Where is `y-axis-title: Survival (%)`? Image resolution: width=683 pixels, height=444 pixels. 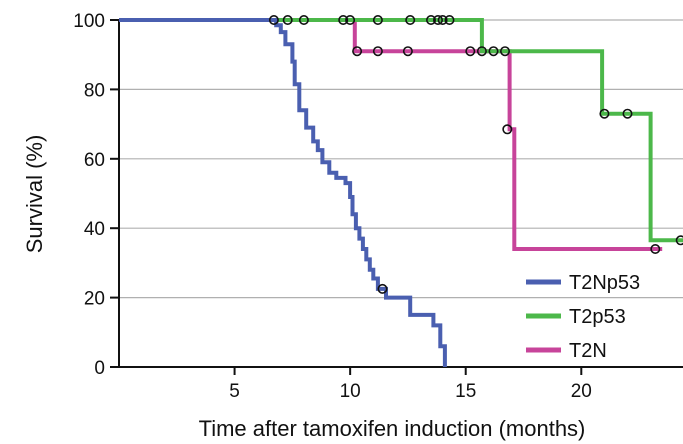
y-axis-title: Survival (%) is located at coordinates (34, 194).